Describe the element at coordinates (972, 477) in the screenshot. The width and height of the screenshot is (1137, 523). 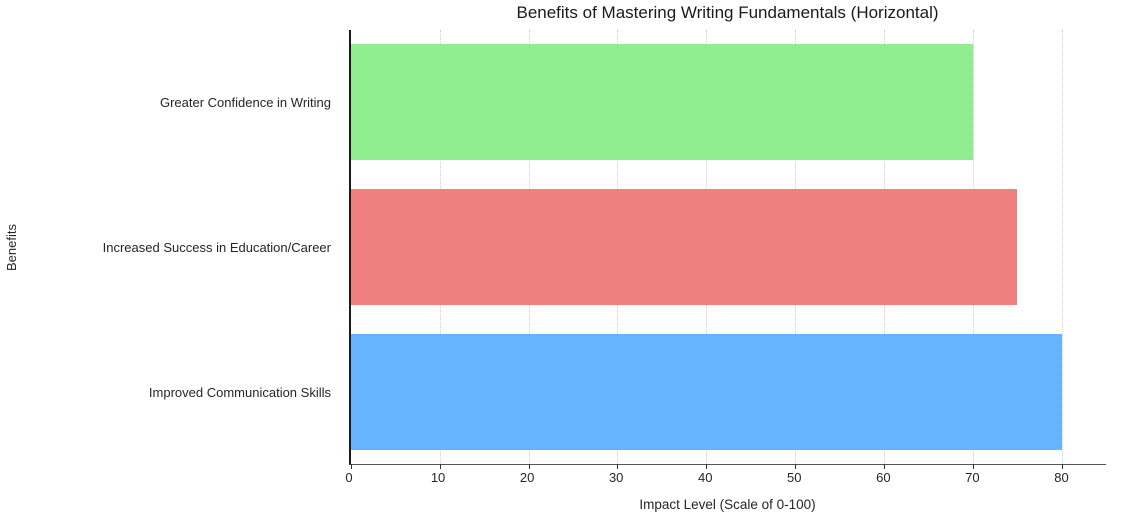
I see `x-tick-label: 70` at that location.